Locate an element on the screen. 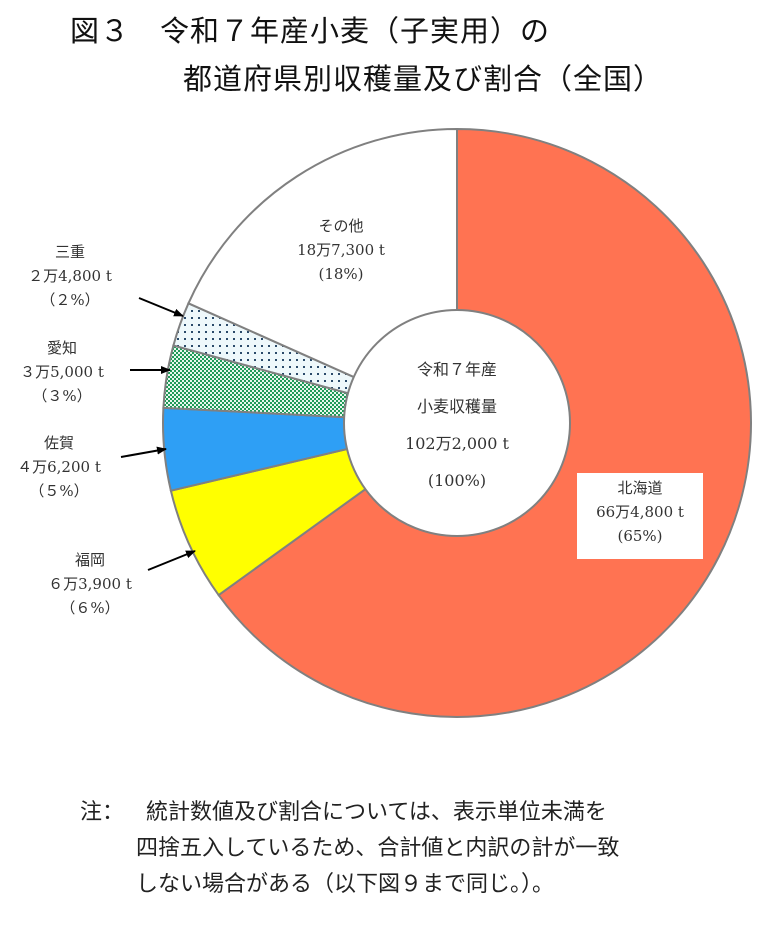 This screenshot has width=762, height=933. label-other-value: 18万7,300 t is located at coordinates (341, 250).